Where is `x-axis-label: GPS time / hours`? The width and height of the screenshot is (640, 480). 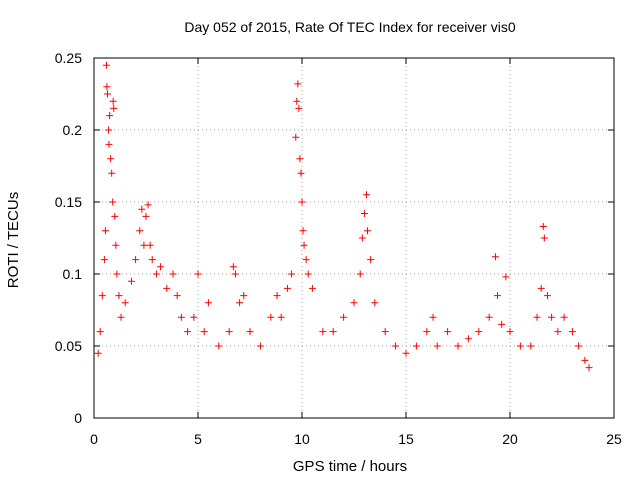
x-axis-label: GPS time / hours is located at coordinates (350, 466).